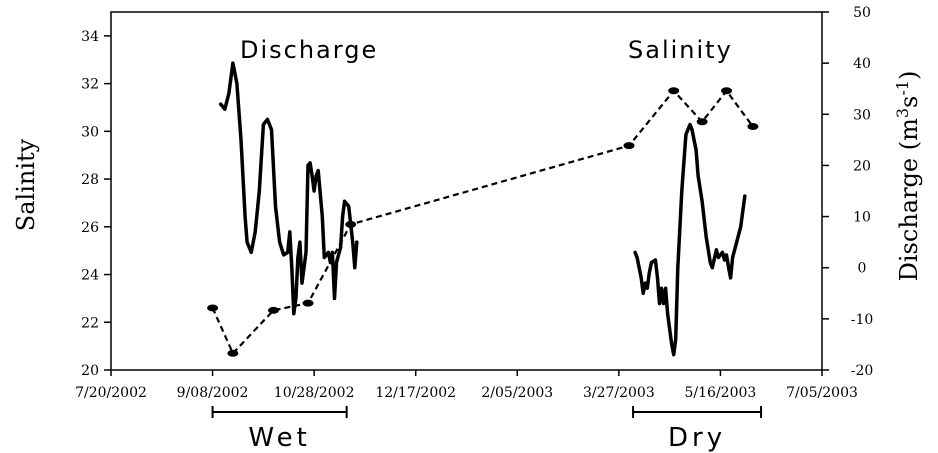  Describe the element at coordinates (862, 320) in the screenshot. I see `y-right-tick-label: -10` at that location.